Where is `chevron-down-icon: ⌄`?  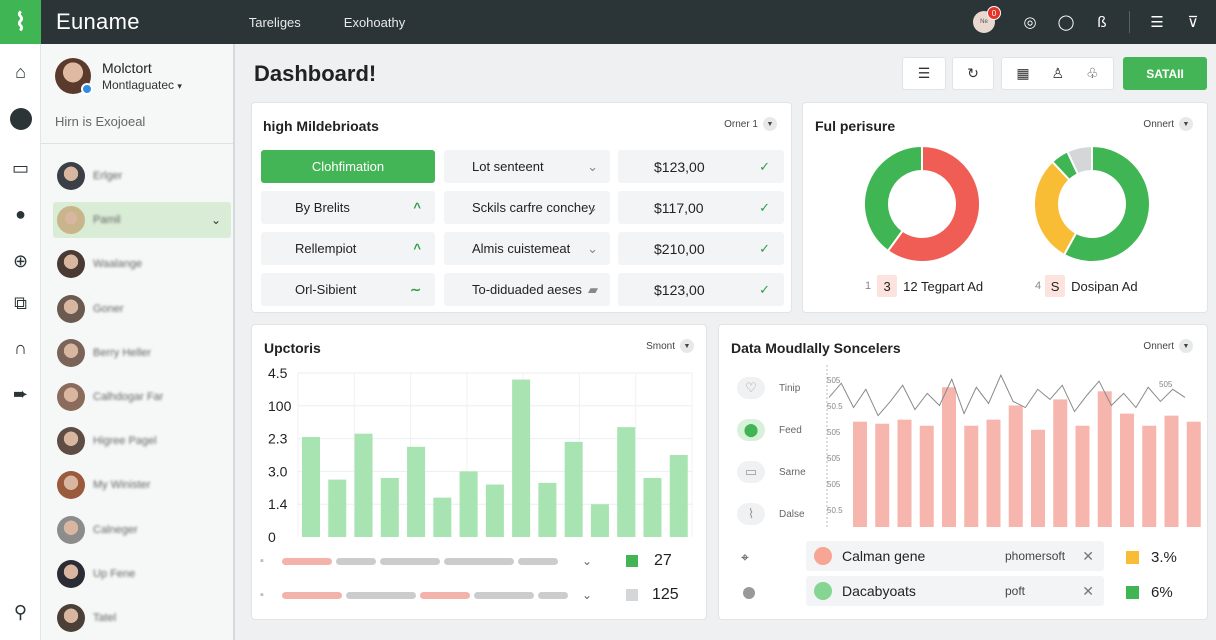 chevron-down-icon: ⌄ is located at coordinates (215, 220).